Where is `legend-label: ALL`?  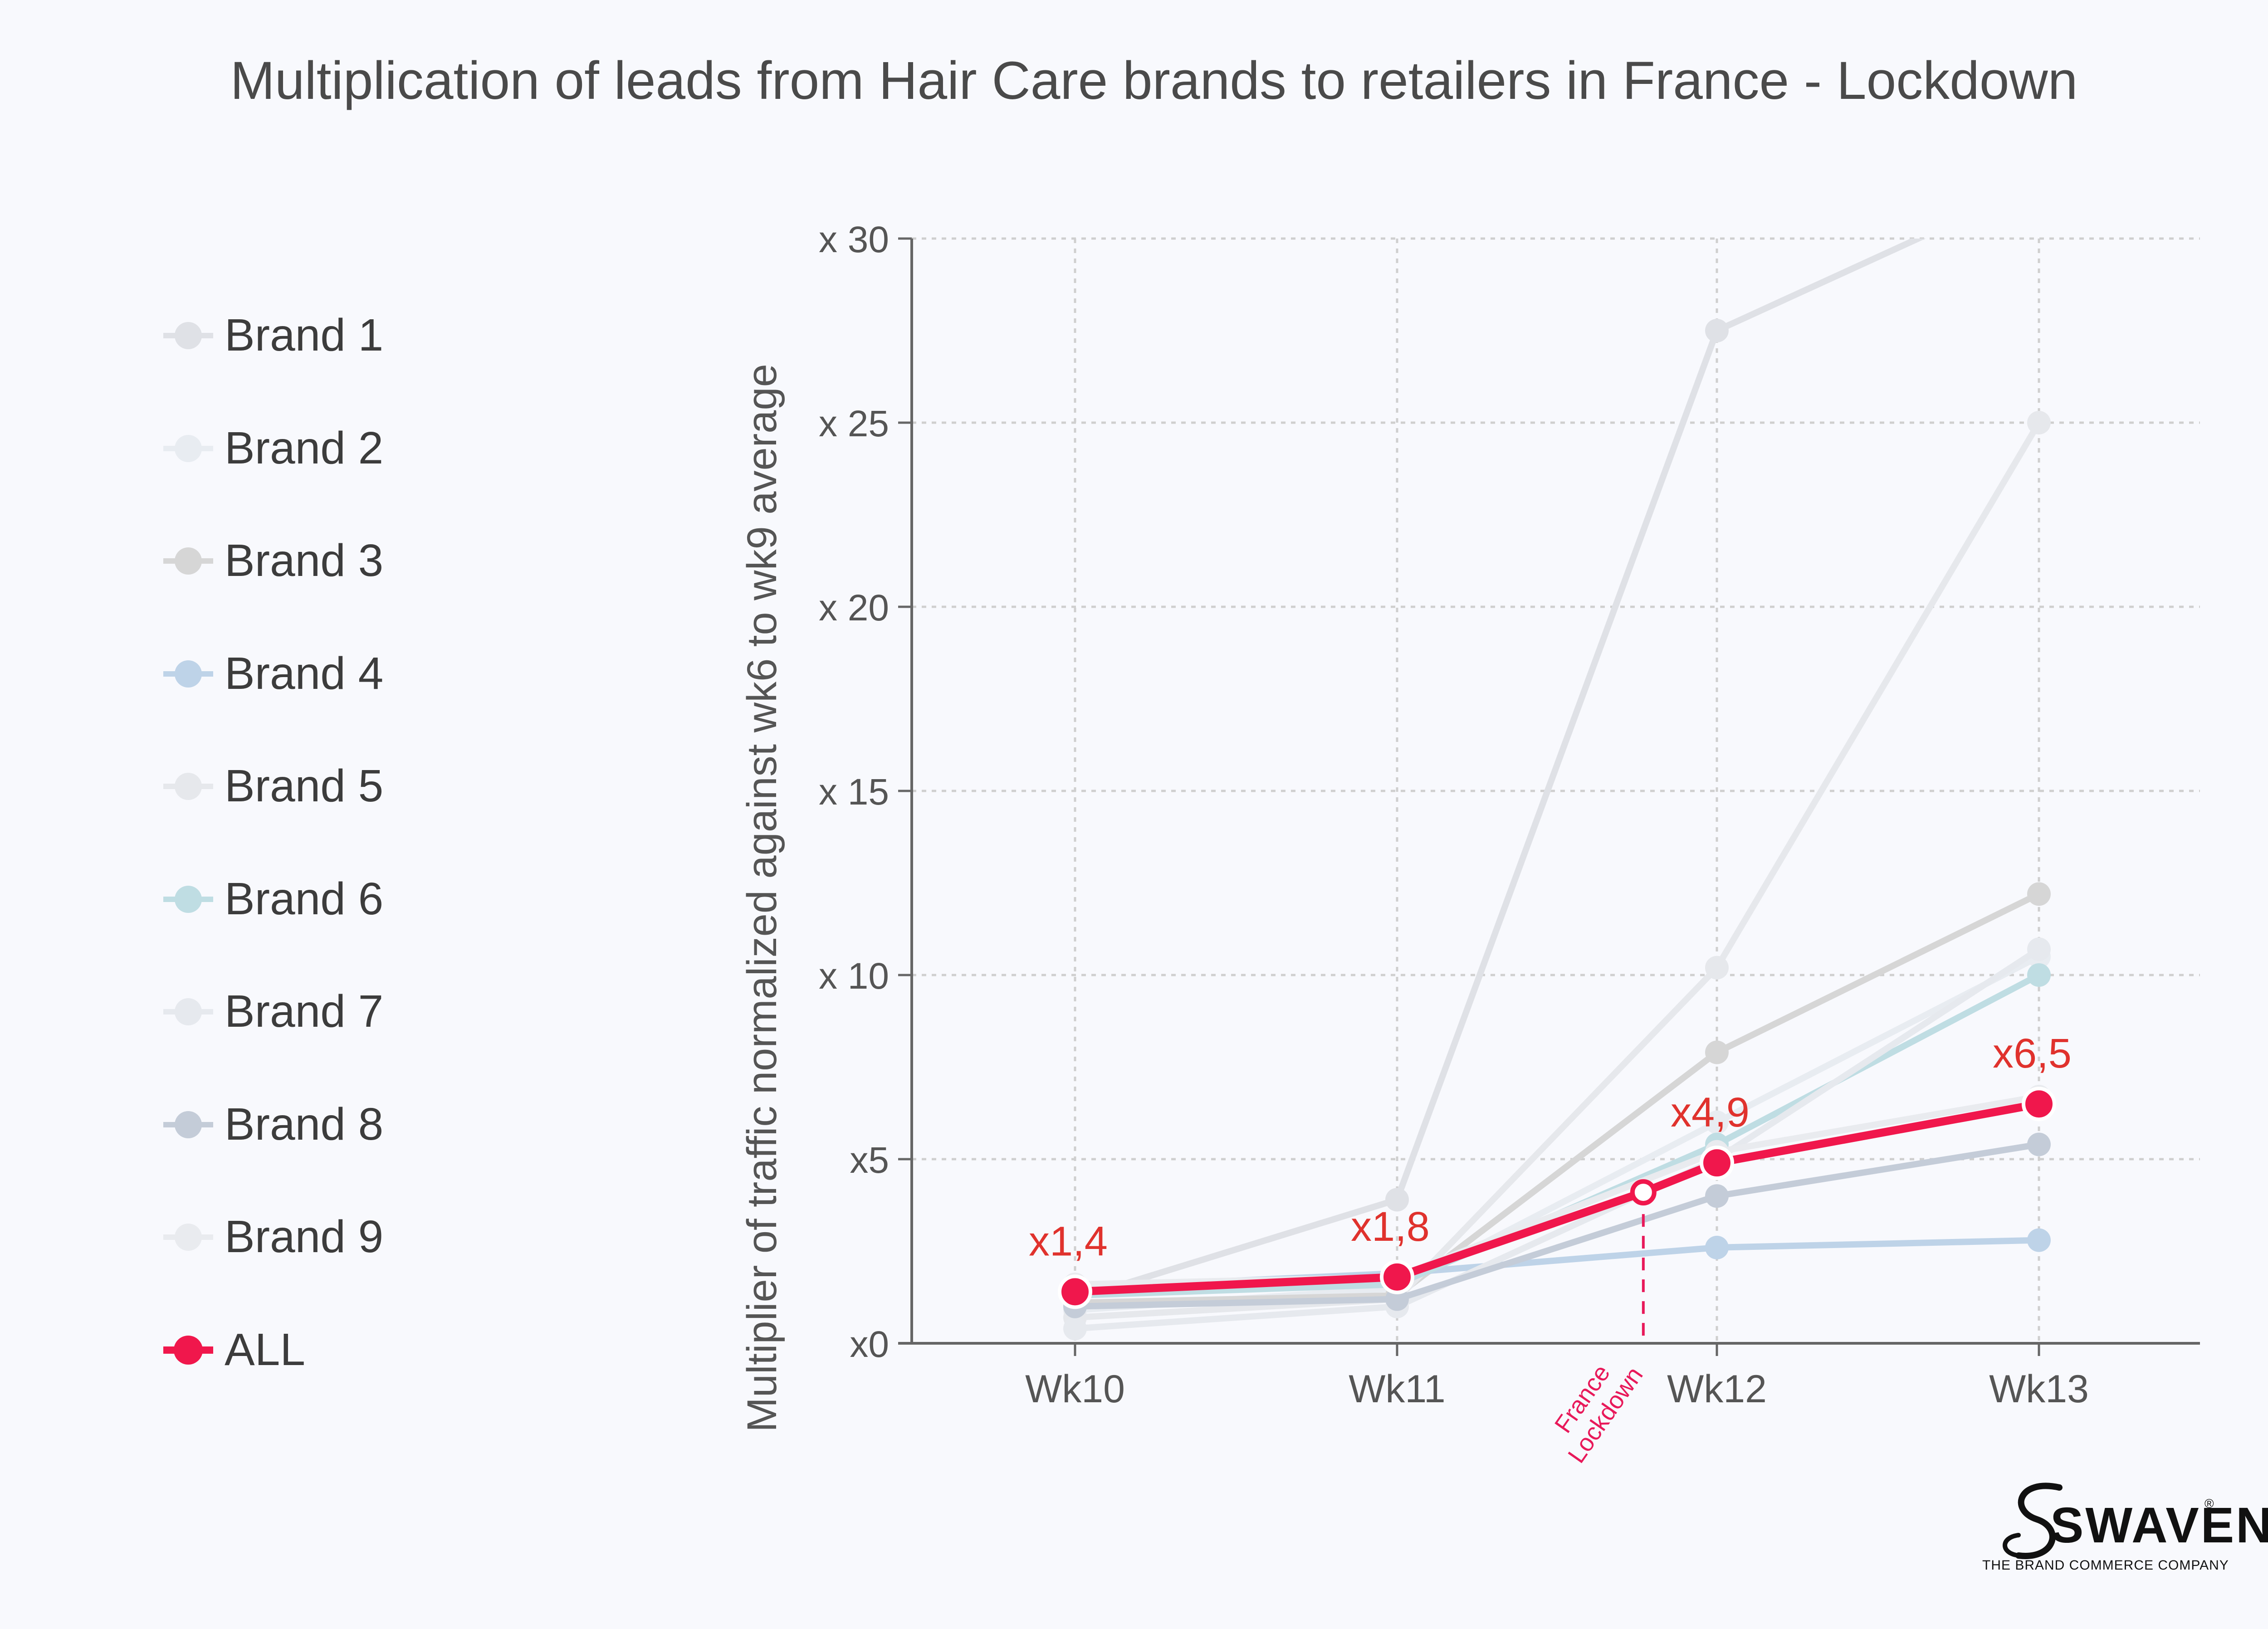 legend-label: ALL is located at coordinates (265, 1349).